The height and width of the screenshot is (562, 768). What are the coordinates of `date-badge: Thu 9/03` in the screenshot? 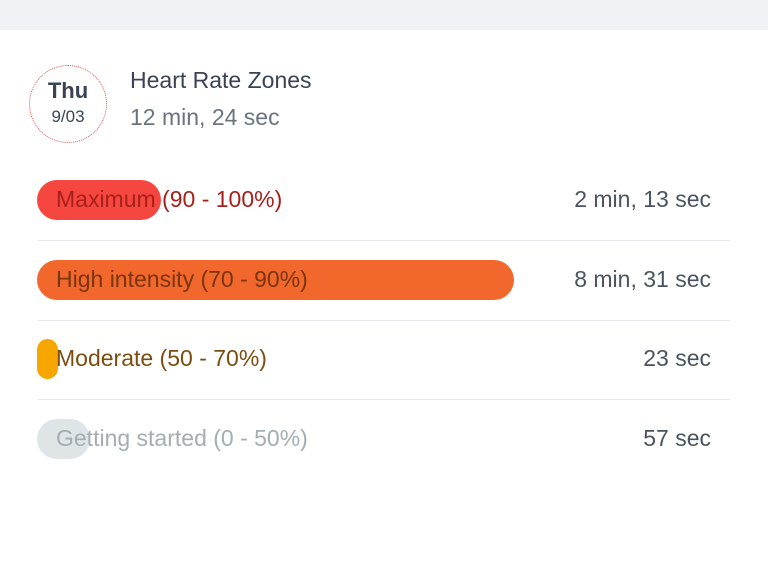 It's located at (68, 104).